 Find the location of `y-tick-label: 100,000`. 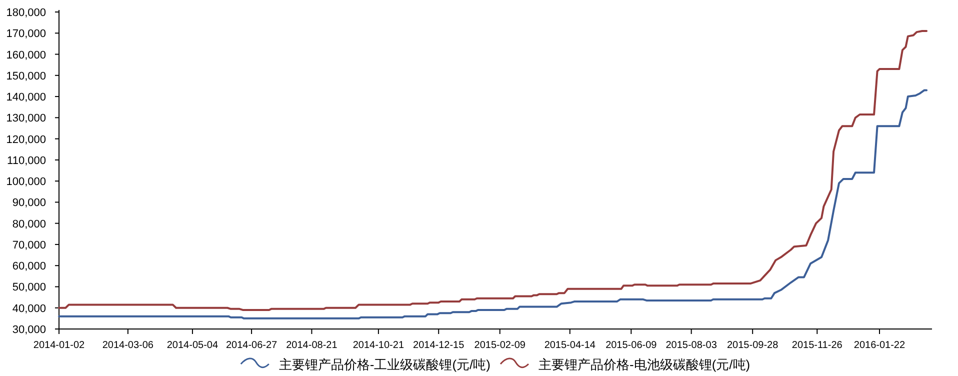

y-tick-label: 100,000 is located at coordinates (26, 182).